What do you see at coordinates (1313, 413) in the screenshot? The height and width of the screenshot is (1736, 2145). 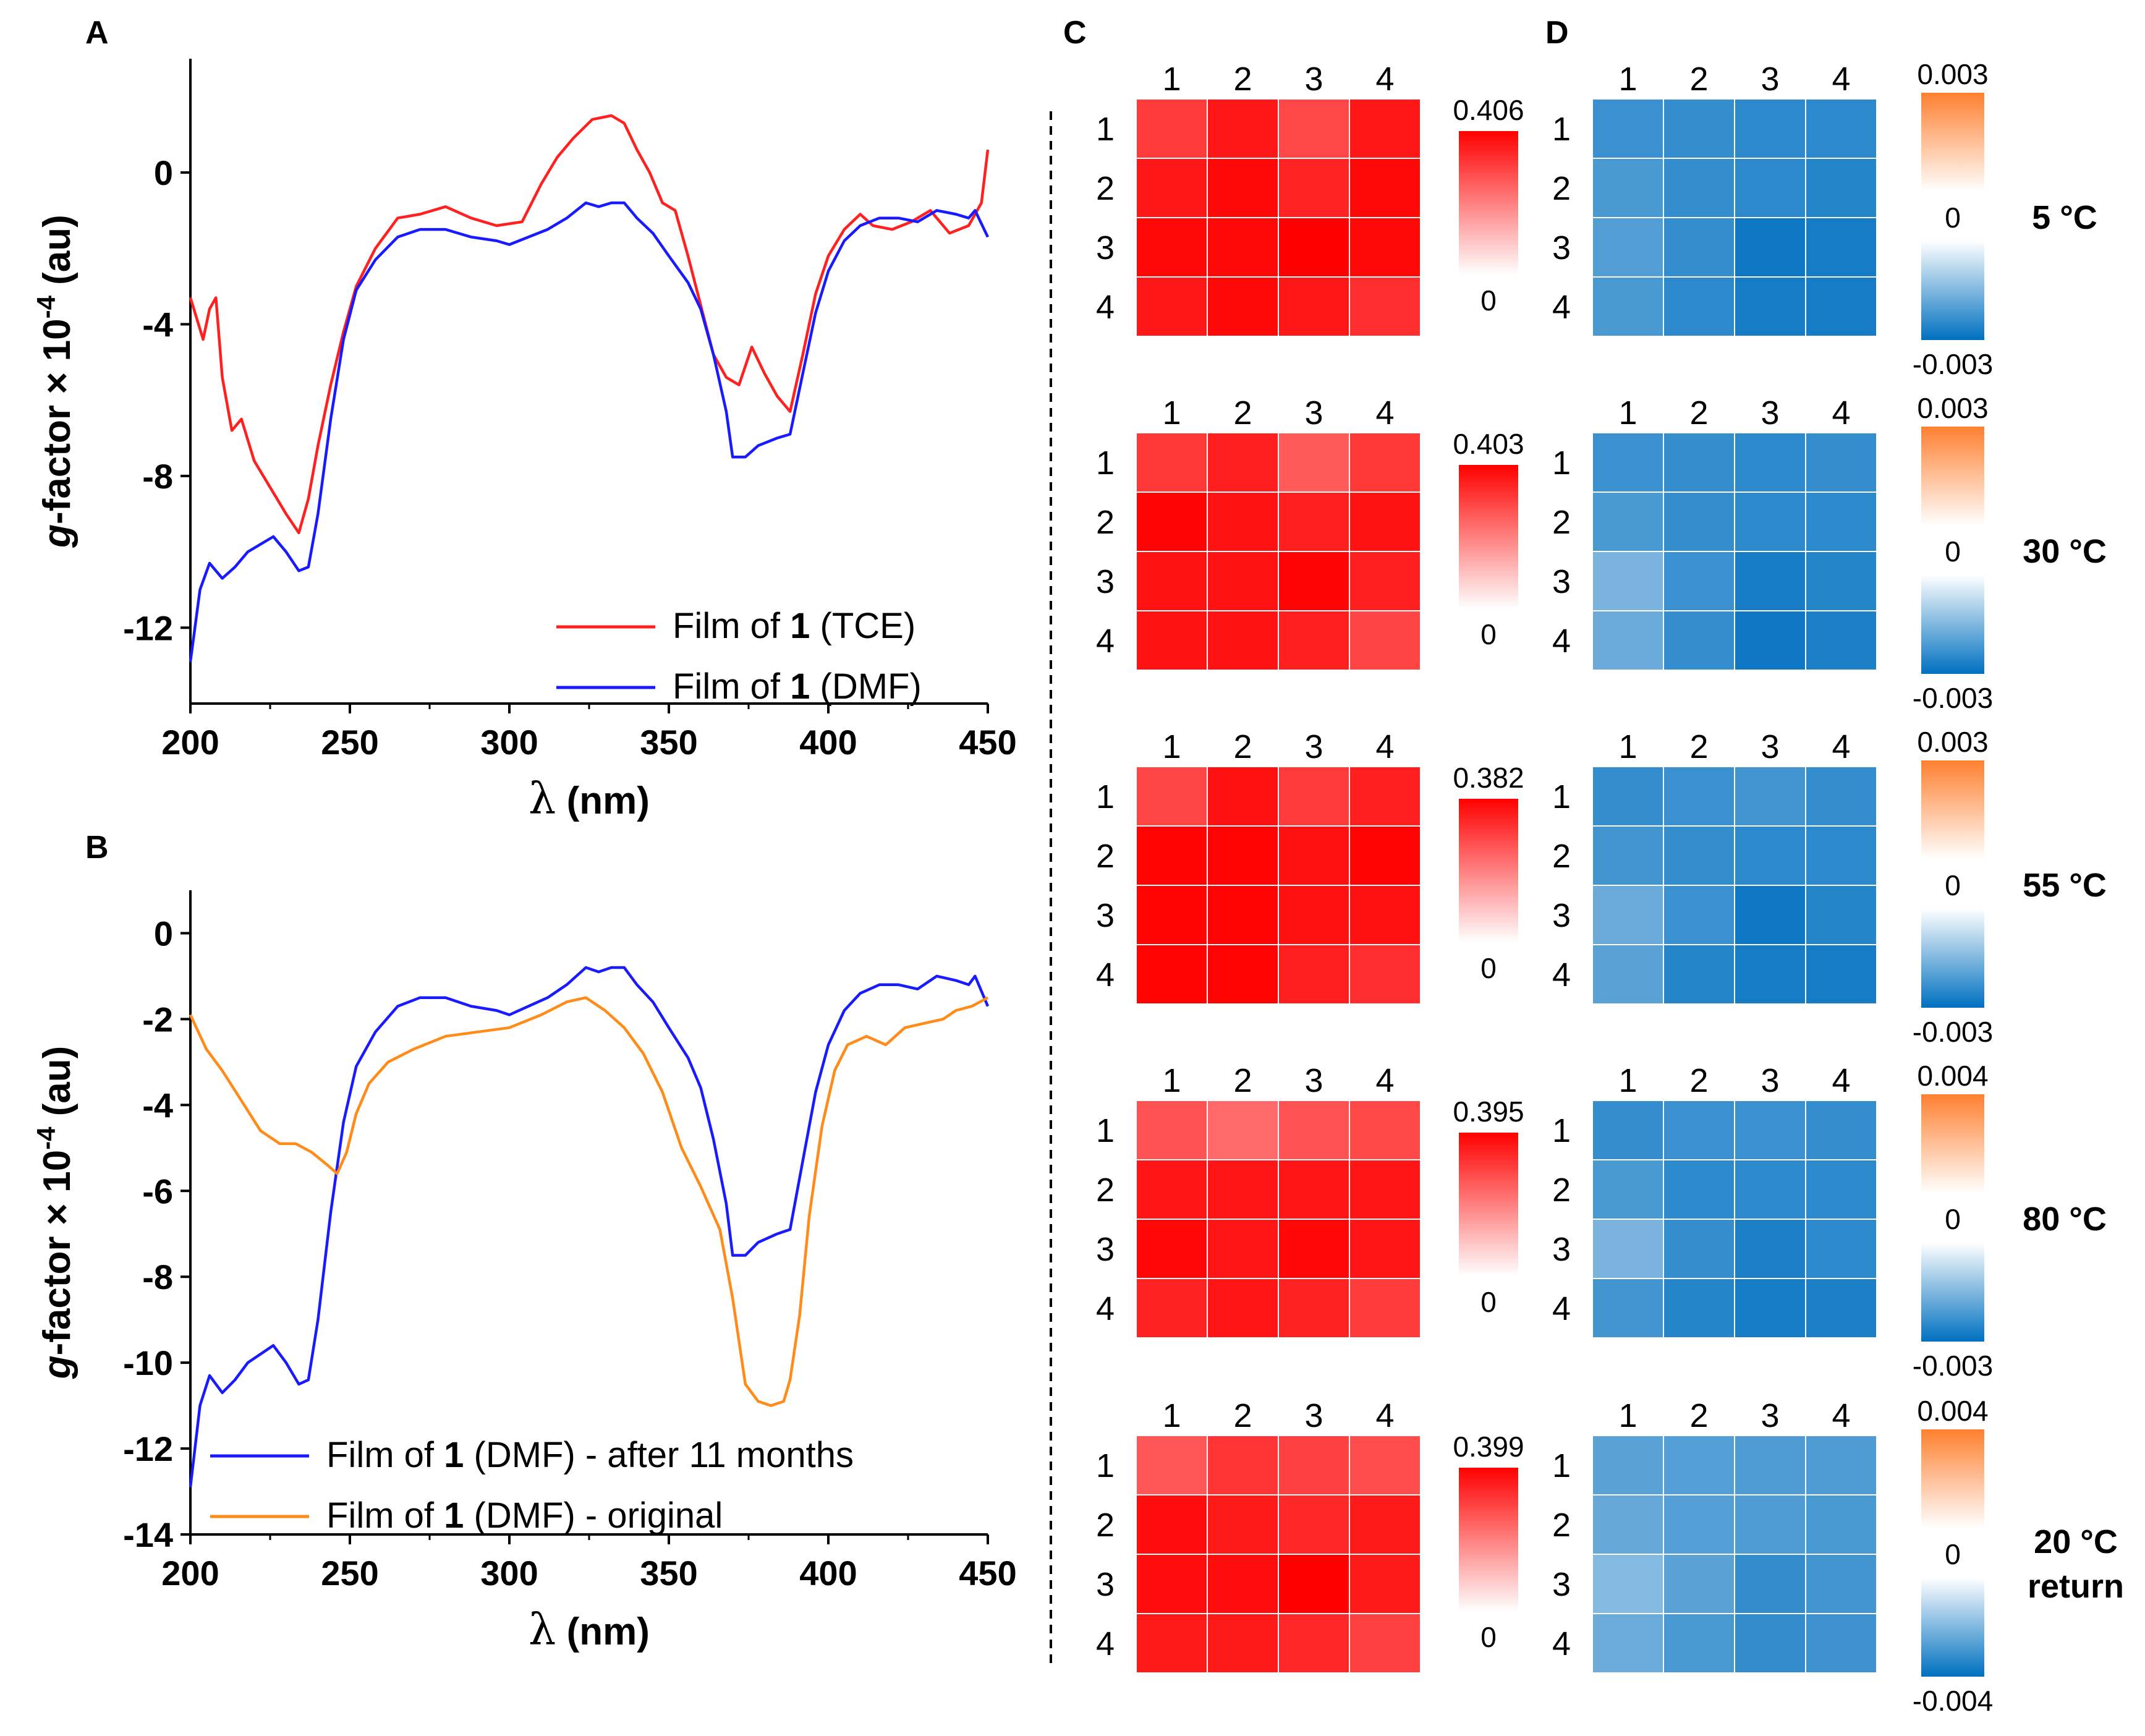 I see `heatmap-c-2-col-label: 3` at bounding box center [1313, 413].